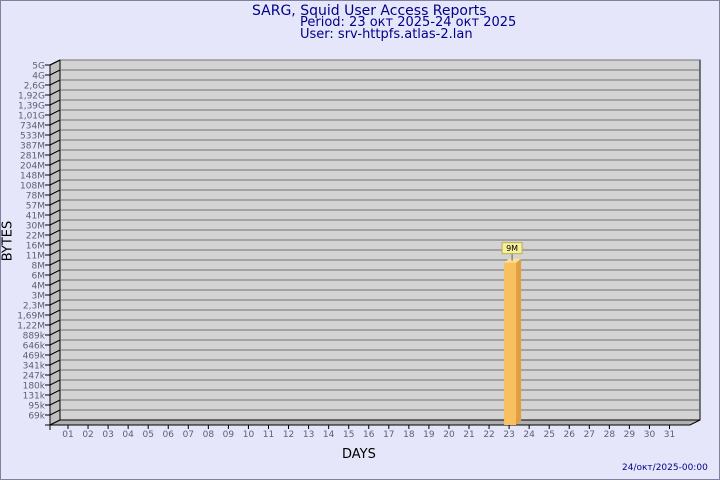 This screenshot has height=480, width=720. I want to click on x-tick-label: 16, so click(369, 435).